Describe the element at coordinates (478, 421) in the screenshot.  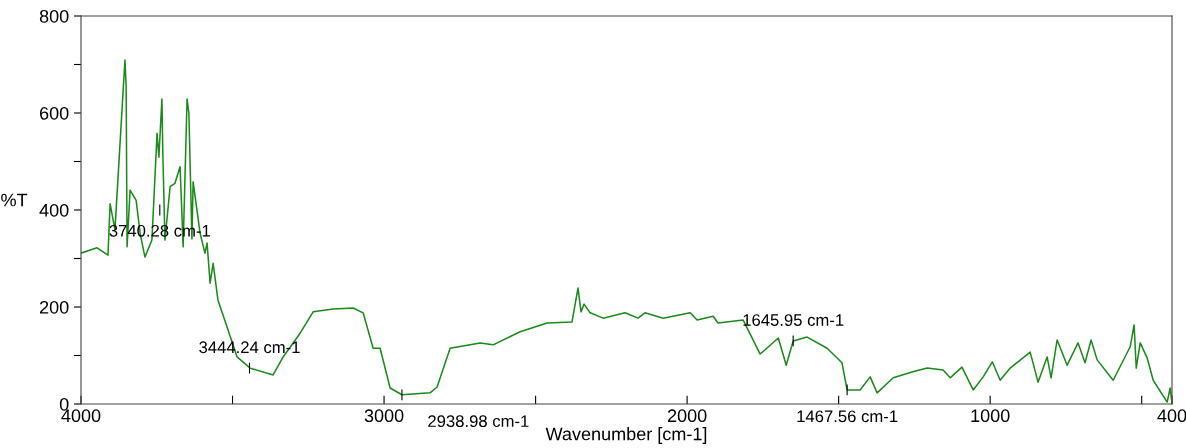
I see `annotation: 2938.98 cm-1` at that location.